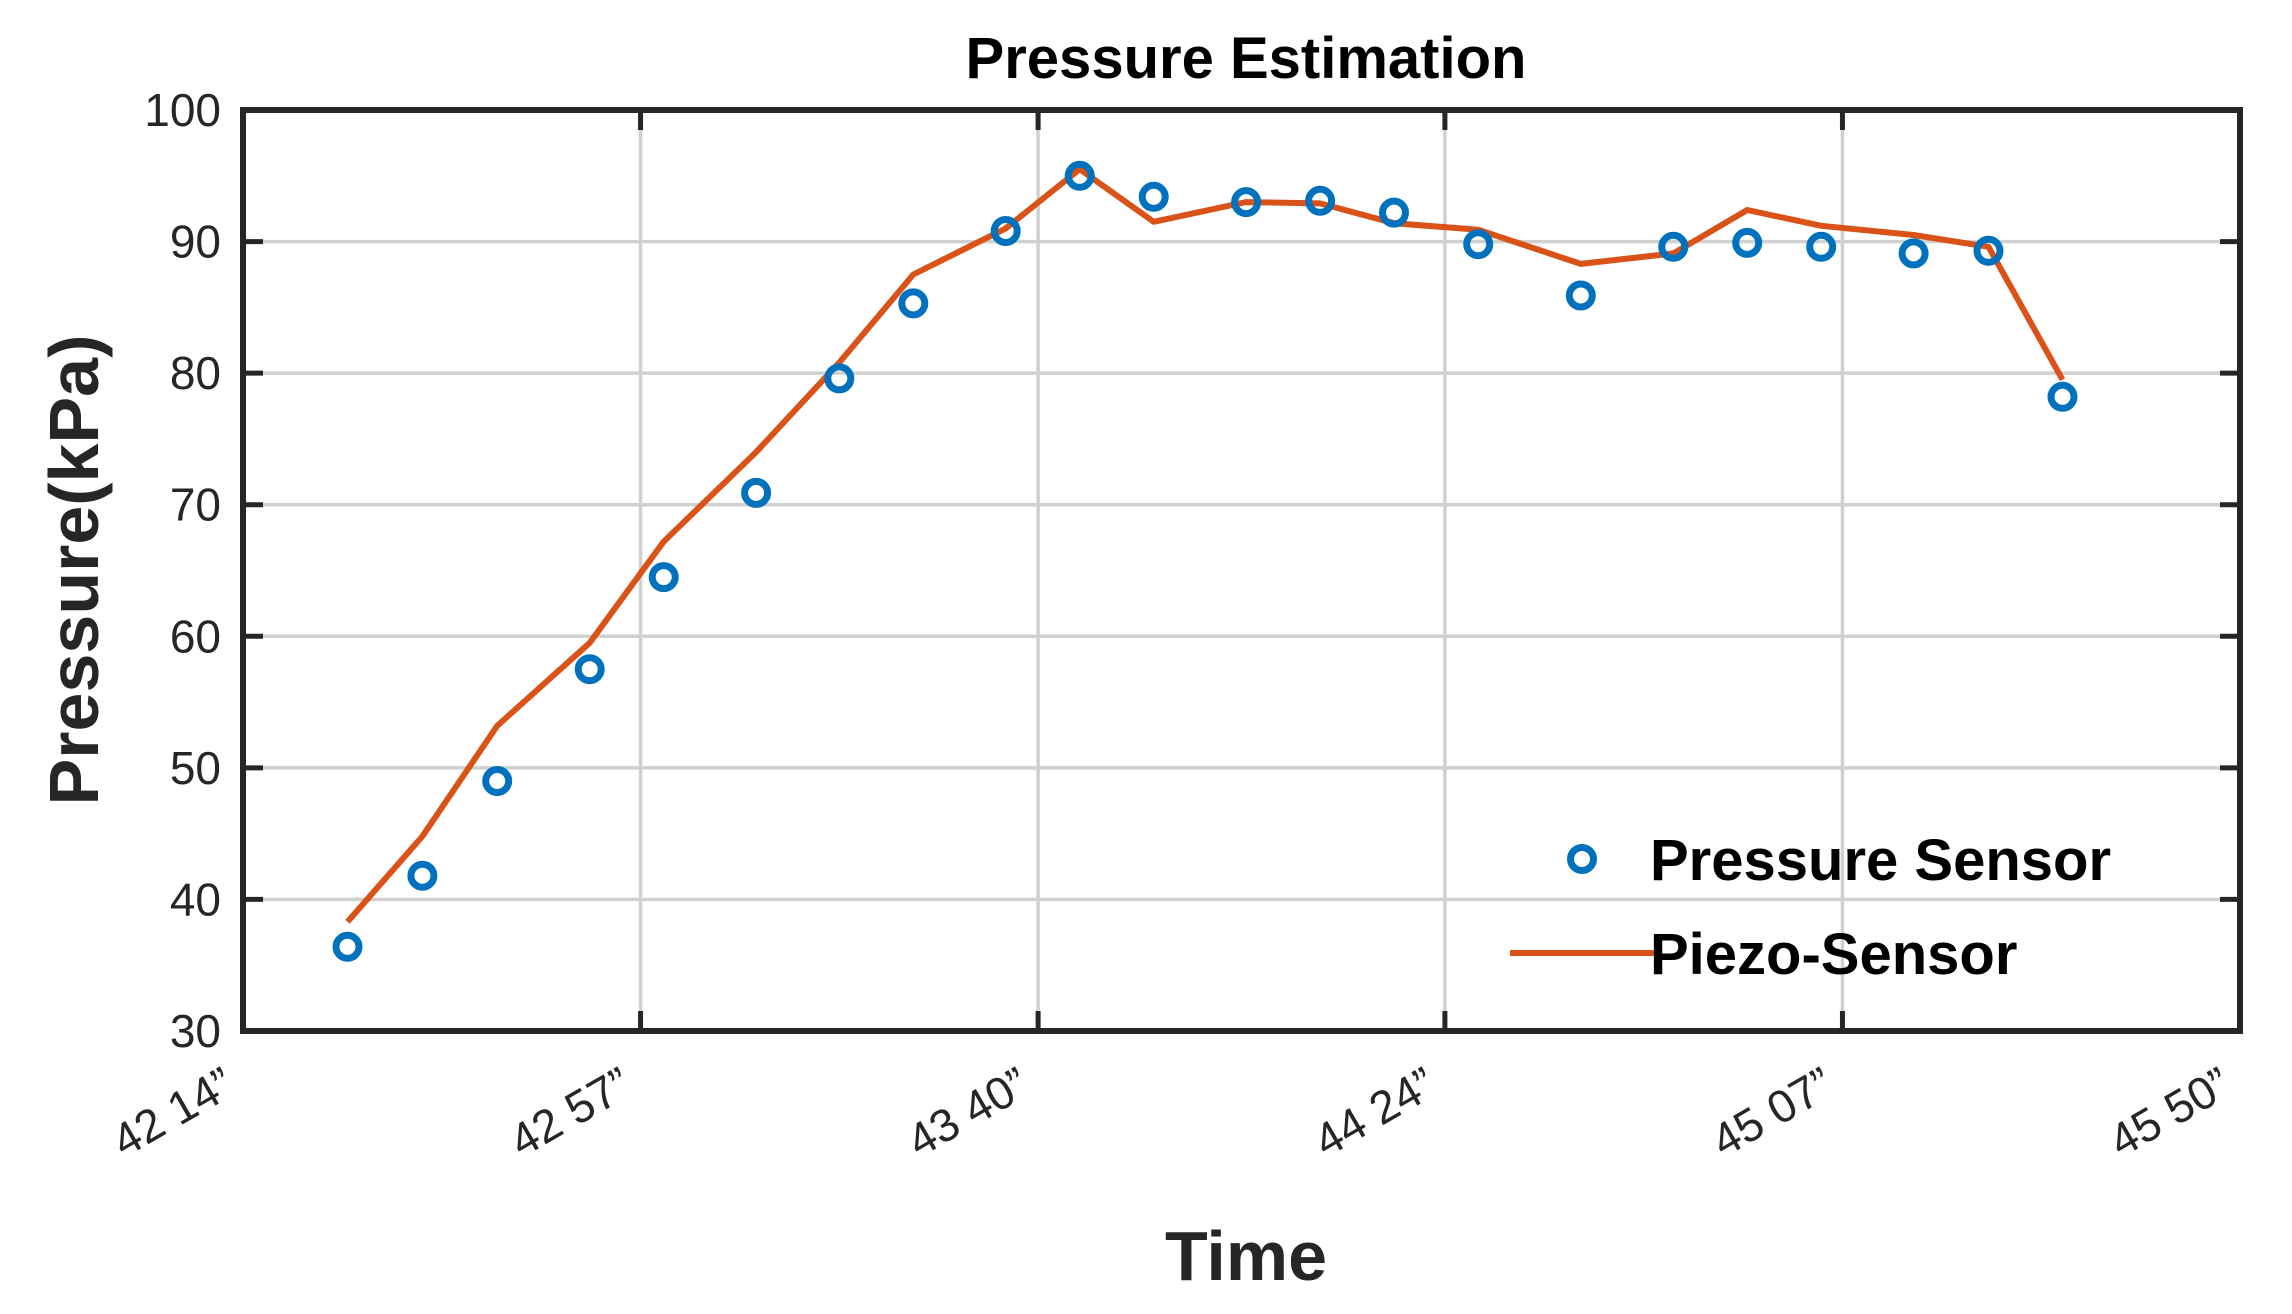 This screenshot has height=1314, width=2292. I want to click on legend: Pressure Sensor Piezo-Sensor, so click(1810, 907).